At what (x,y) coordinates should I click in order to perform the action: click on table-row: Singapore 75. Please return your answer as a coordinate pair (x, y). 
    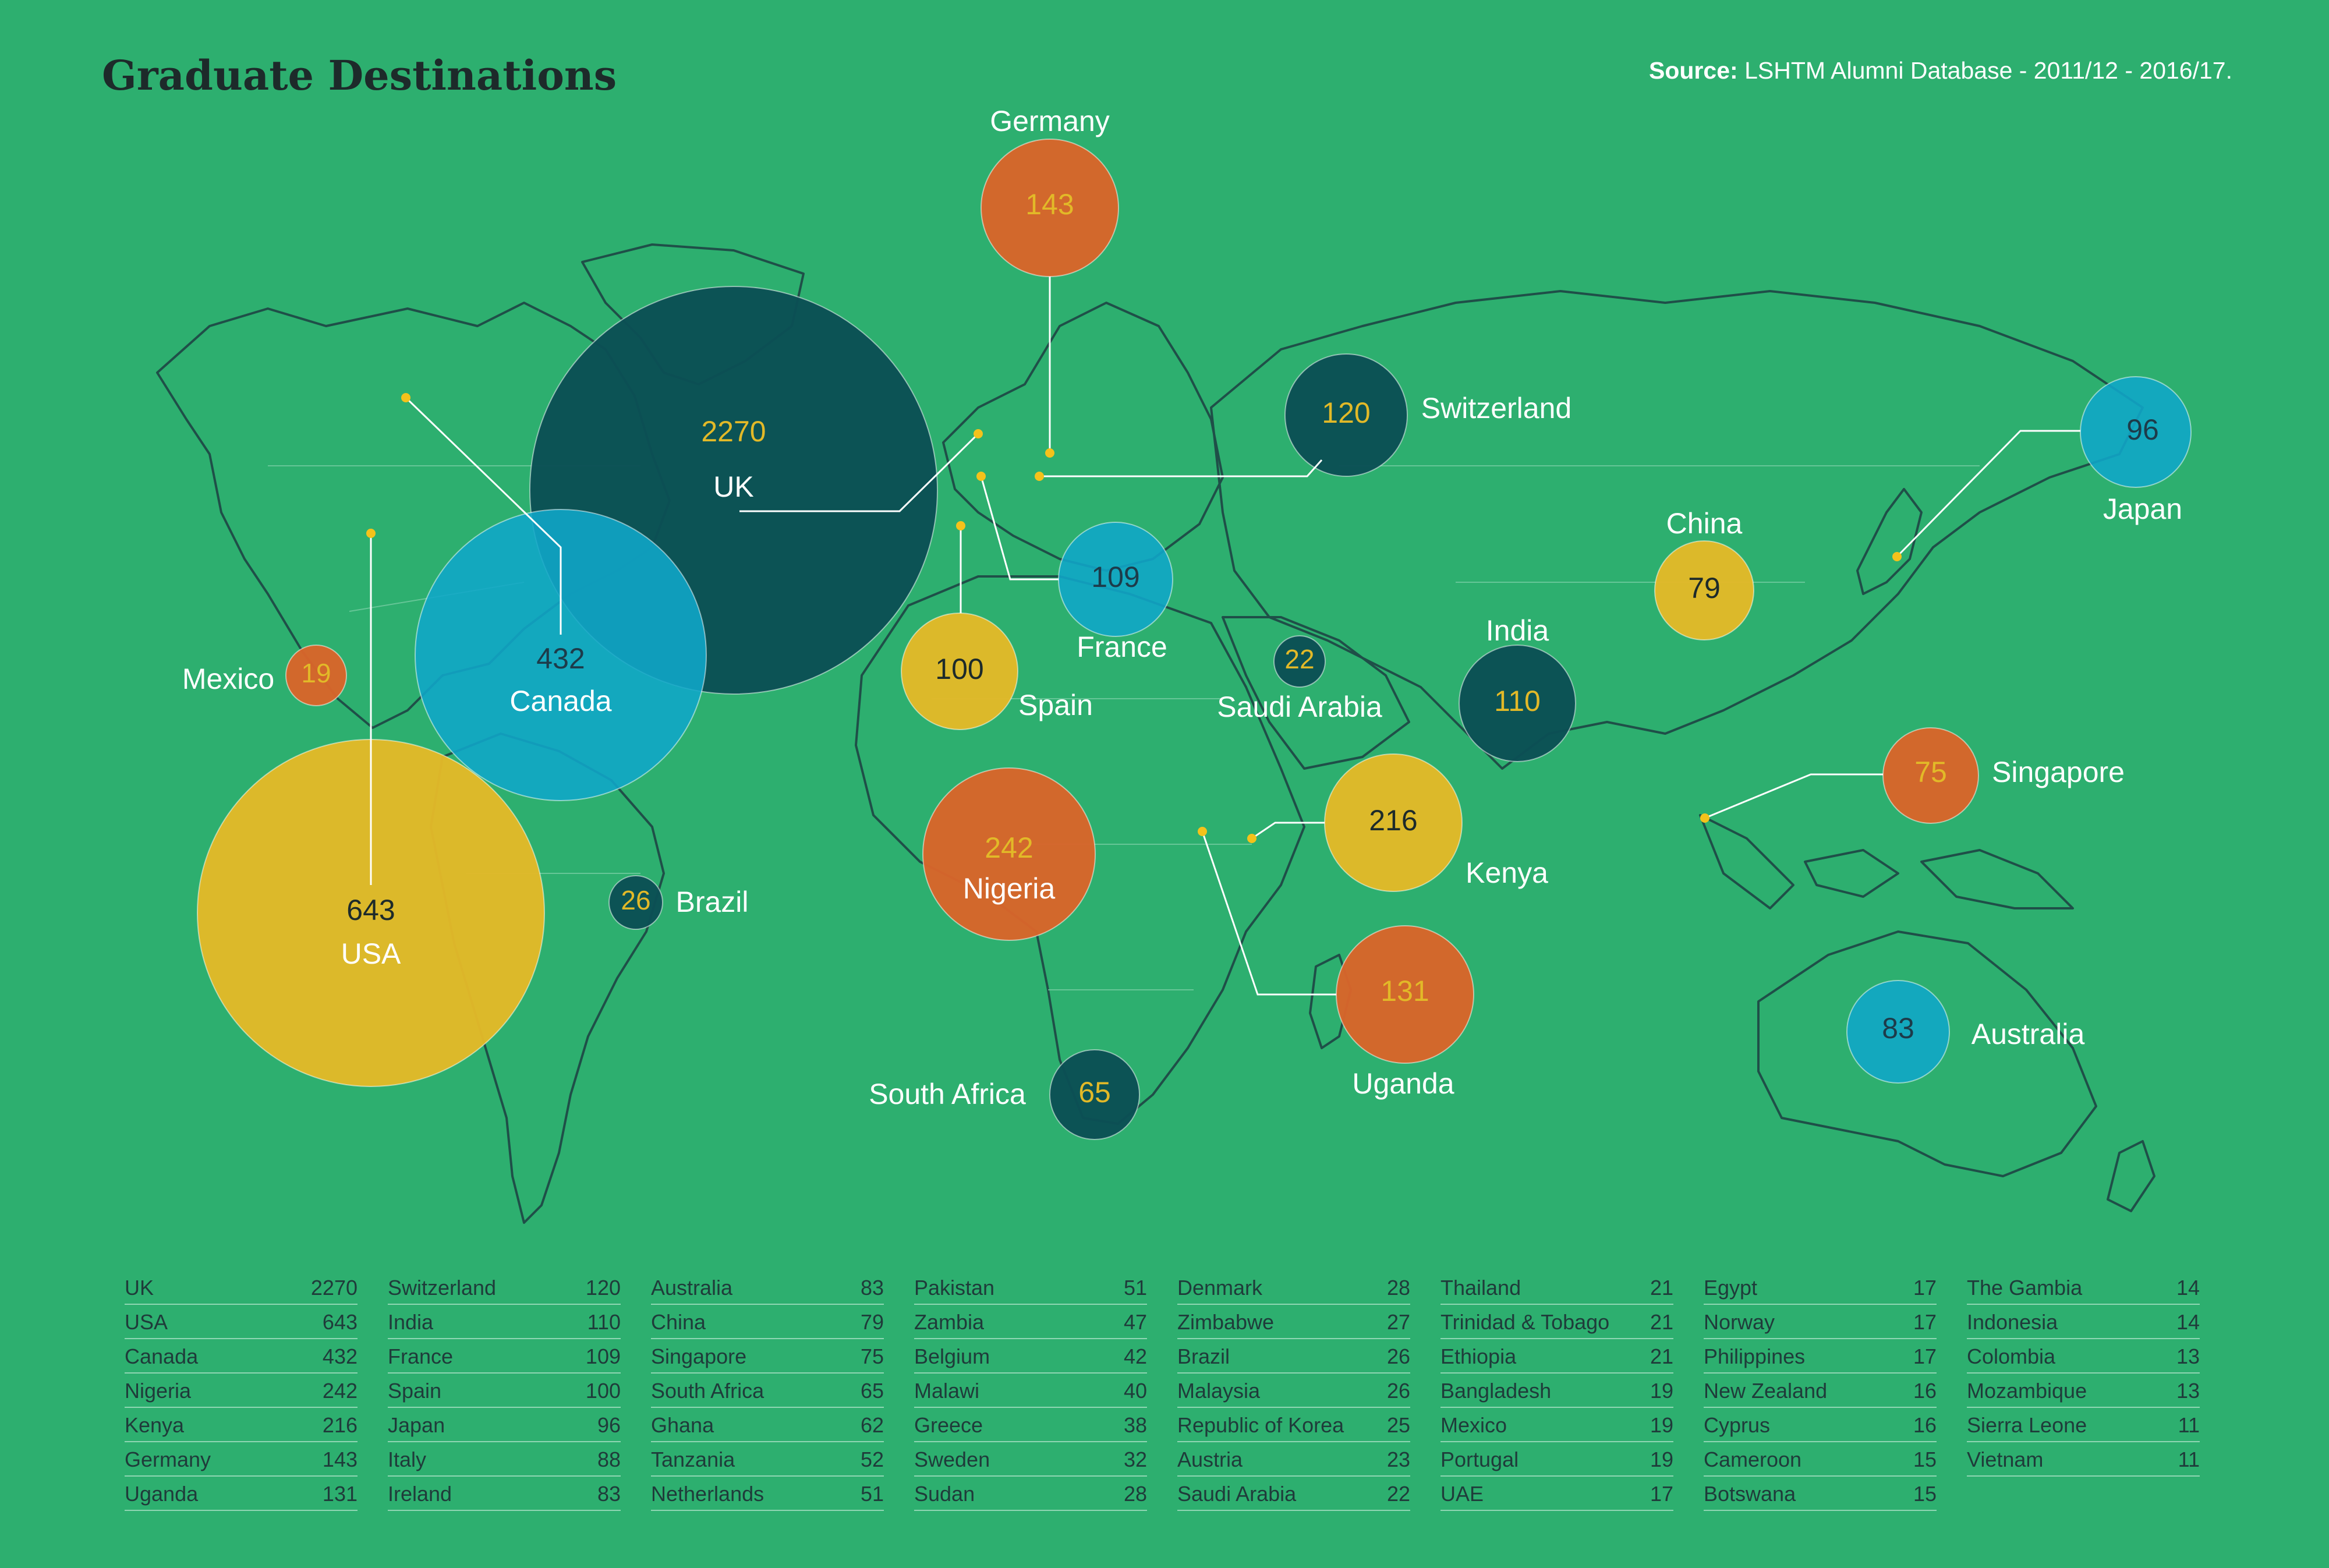
    Looking at the image, I should click on (768, 1357).